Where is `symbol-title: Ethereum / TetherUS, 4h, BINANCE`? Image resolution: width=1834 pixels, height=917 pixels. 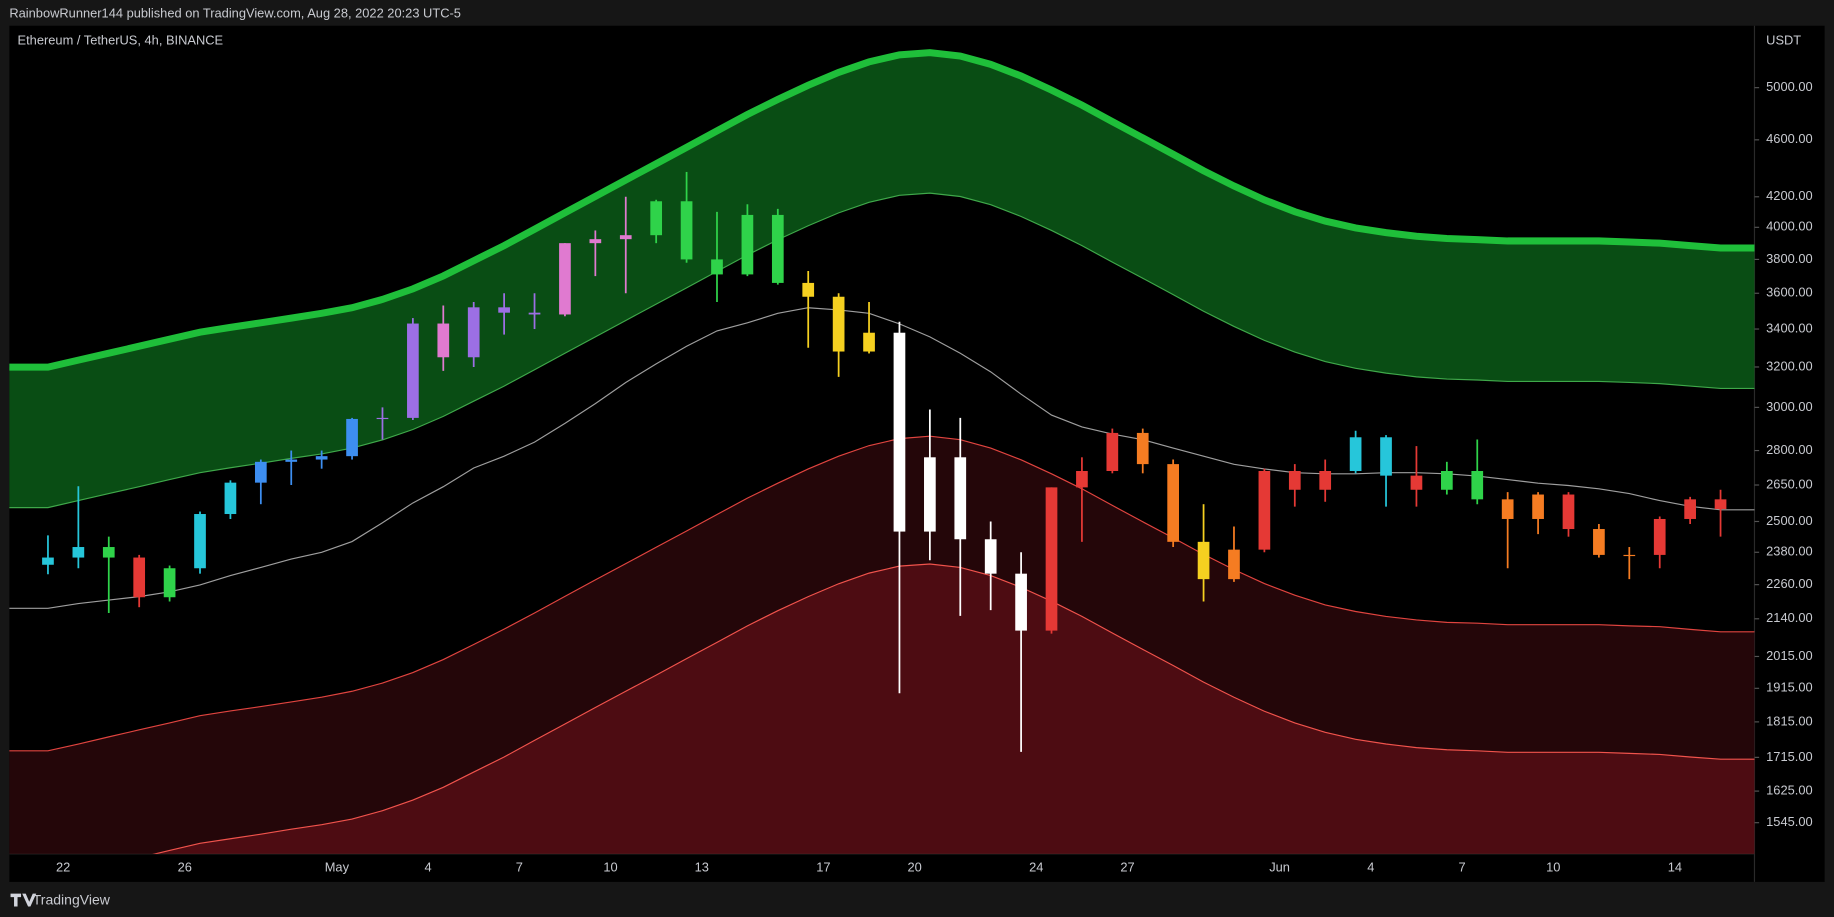
symbol-title: Ethereum / TetherUS, 4h, BINANCE is located at coordinates (121, 39).